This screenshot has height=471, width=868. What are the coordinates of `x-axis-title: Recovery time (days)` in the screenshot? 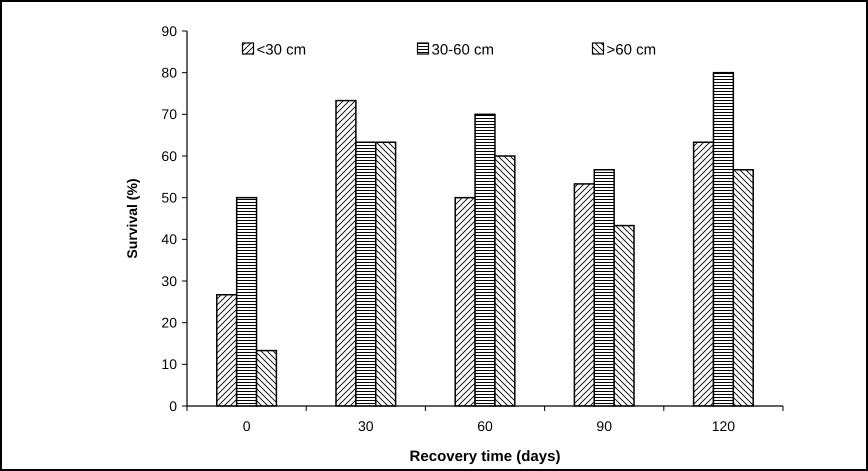 It's located at (485, 456).